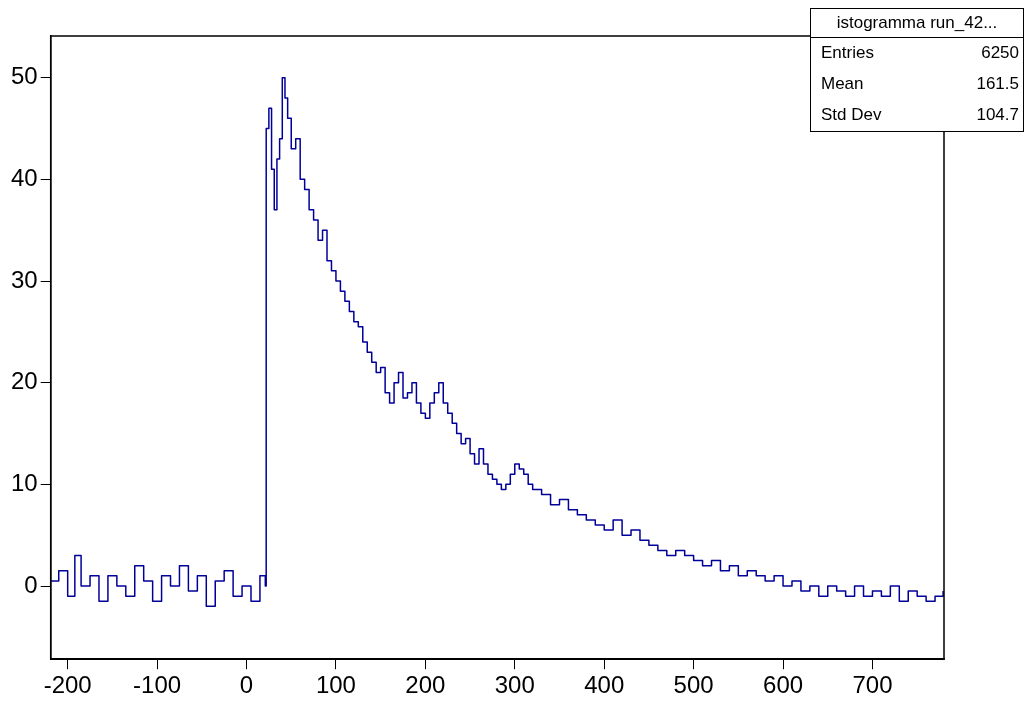 The image size is (1024, 704). Describe the element at coordinates (24, 482) in the screenshot. I see `y-tick-label: 10` at that location.